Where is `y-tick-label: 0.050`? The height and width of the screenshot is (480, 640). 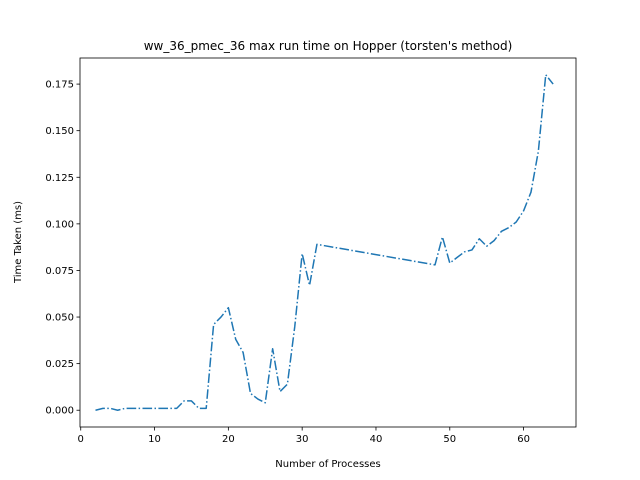
y-tick-label: 0.050 is located at coordinates (59, 318).